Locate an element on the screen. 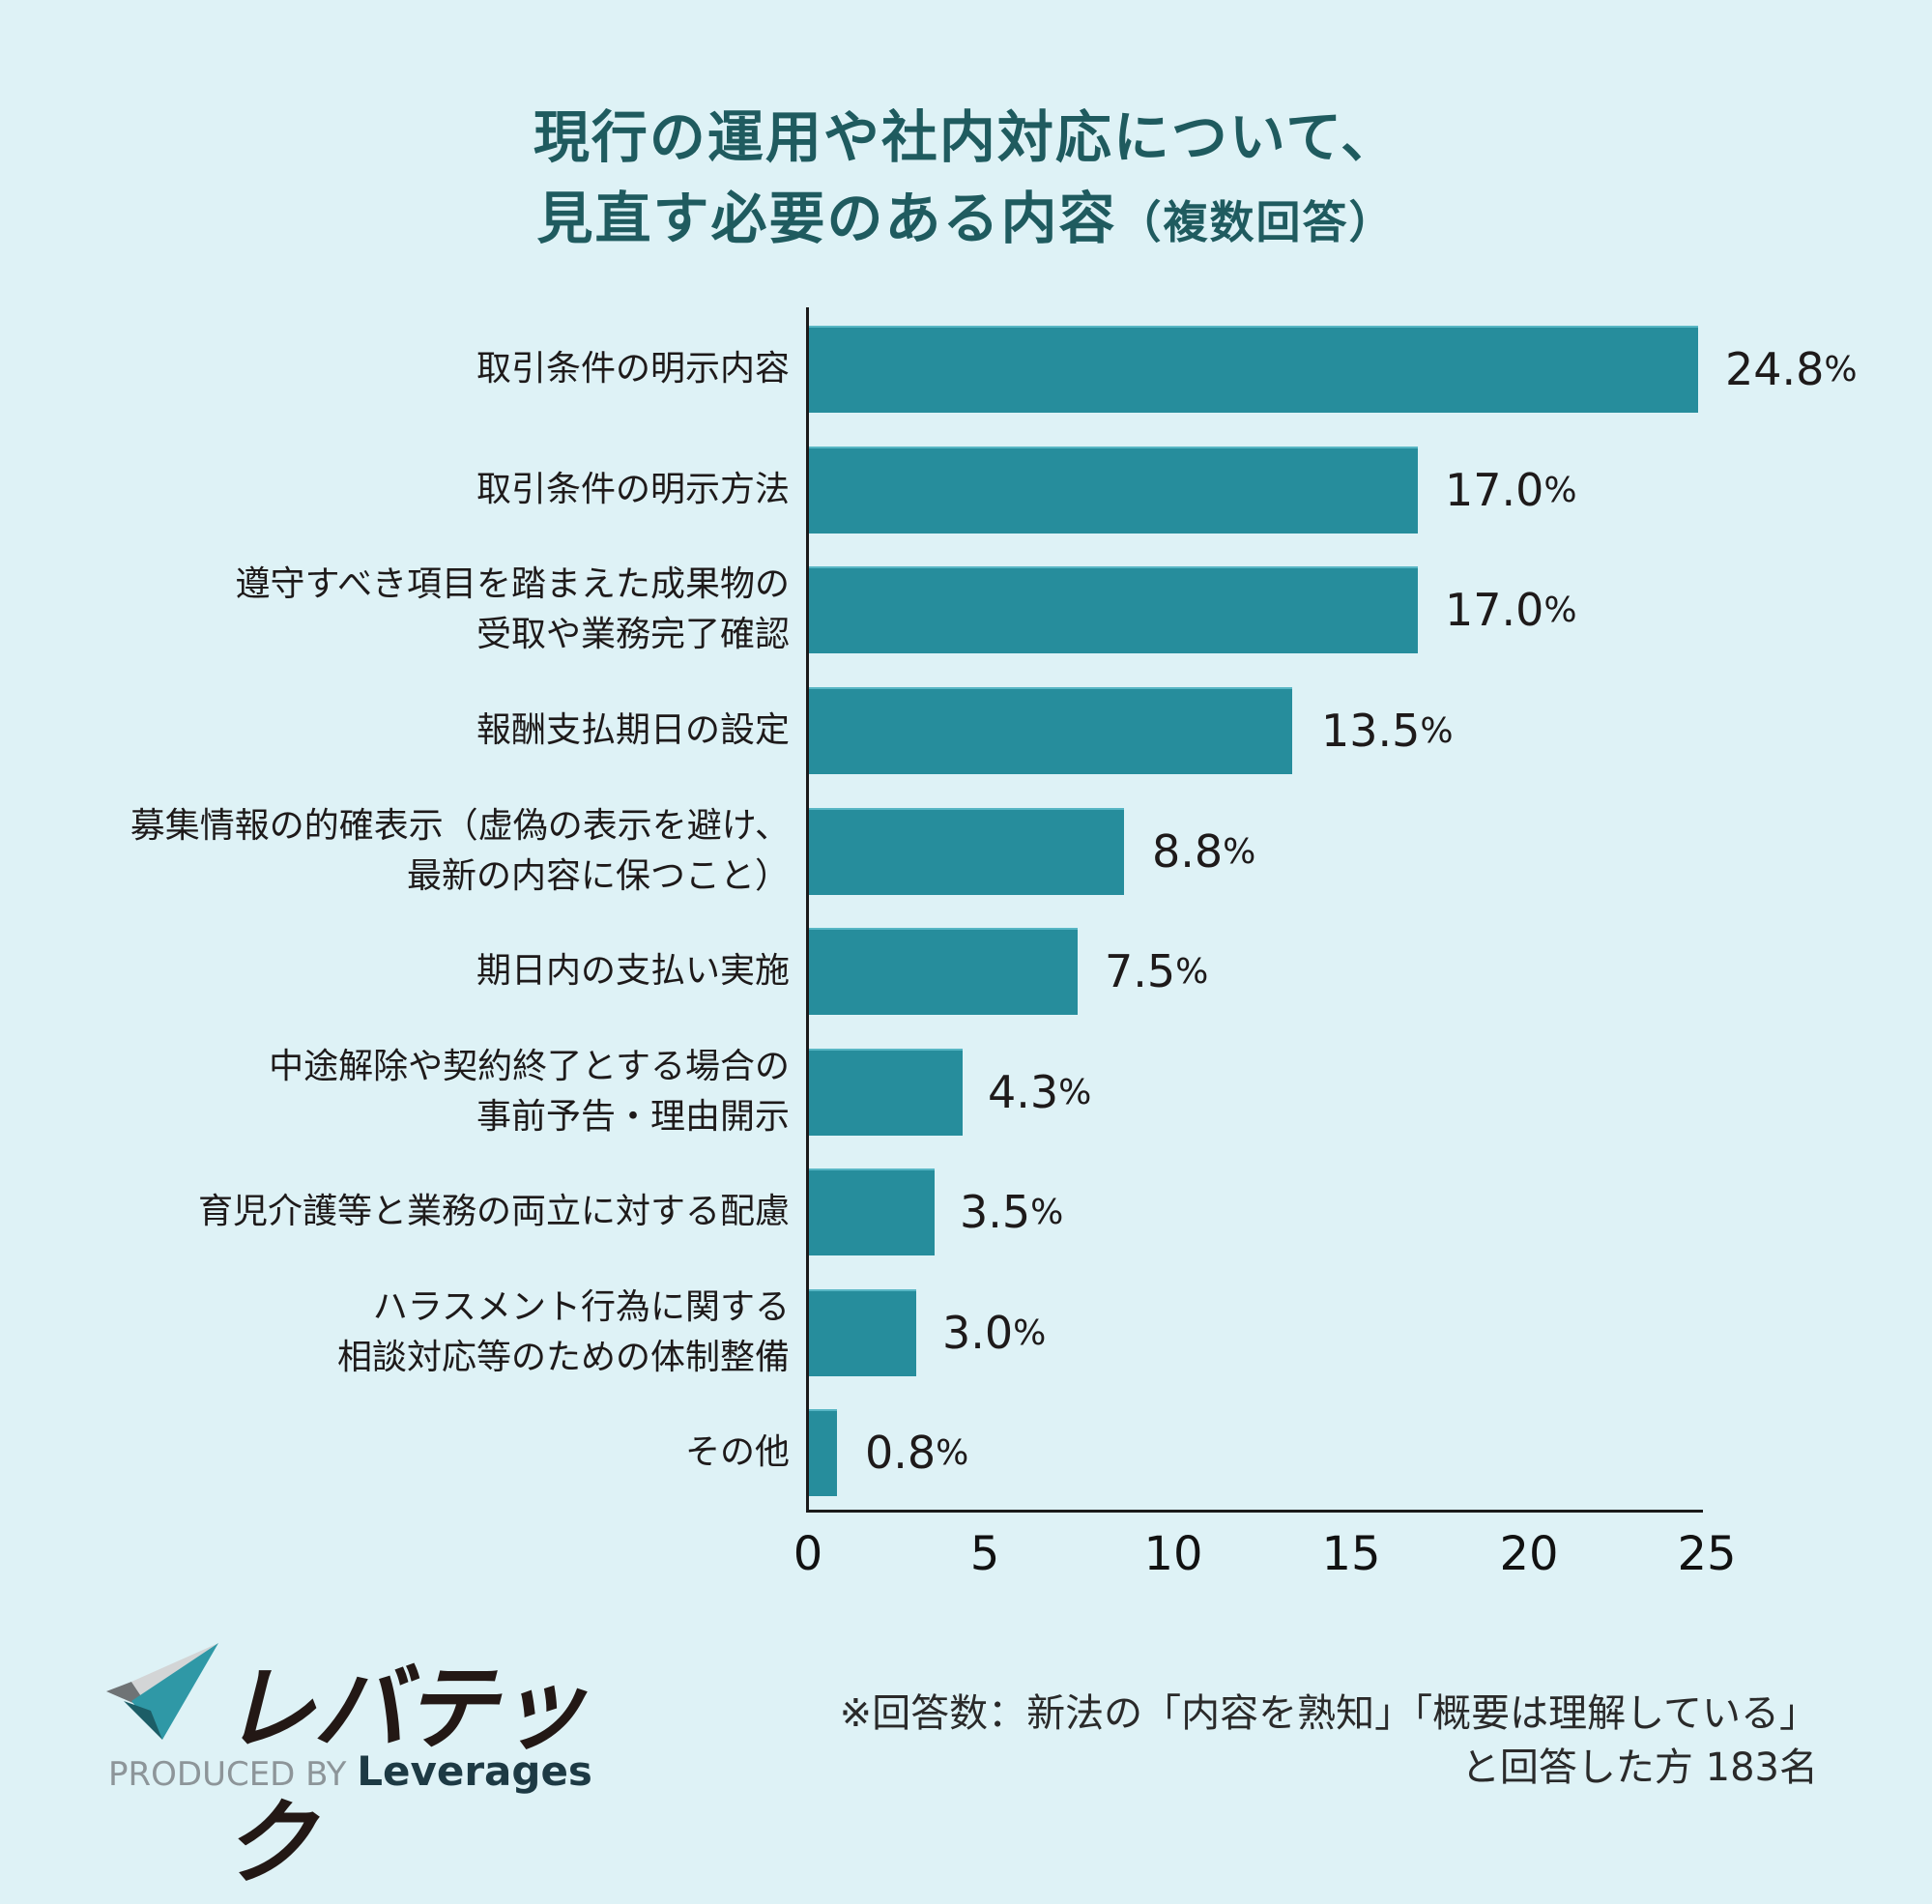 The height and width of the screenshot is (1904, 1932). category-label: ハラスメント行為に関する 相談対応等のための体制整備 is located at coordinates (563, 1332).